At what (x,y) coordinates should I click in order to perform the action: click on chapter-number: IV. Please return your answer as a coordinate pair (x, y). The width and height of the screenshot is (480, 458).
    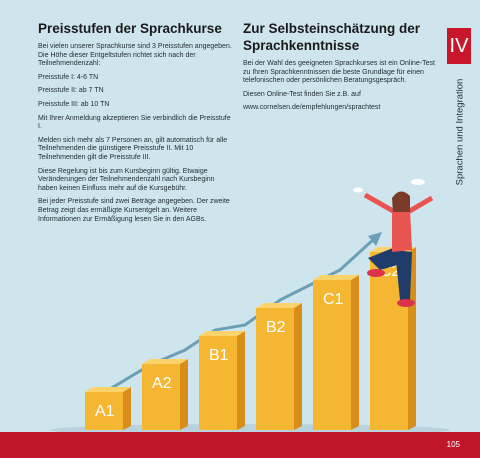
    Looking at the image, I should click on (459, 46).